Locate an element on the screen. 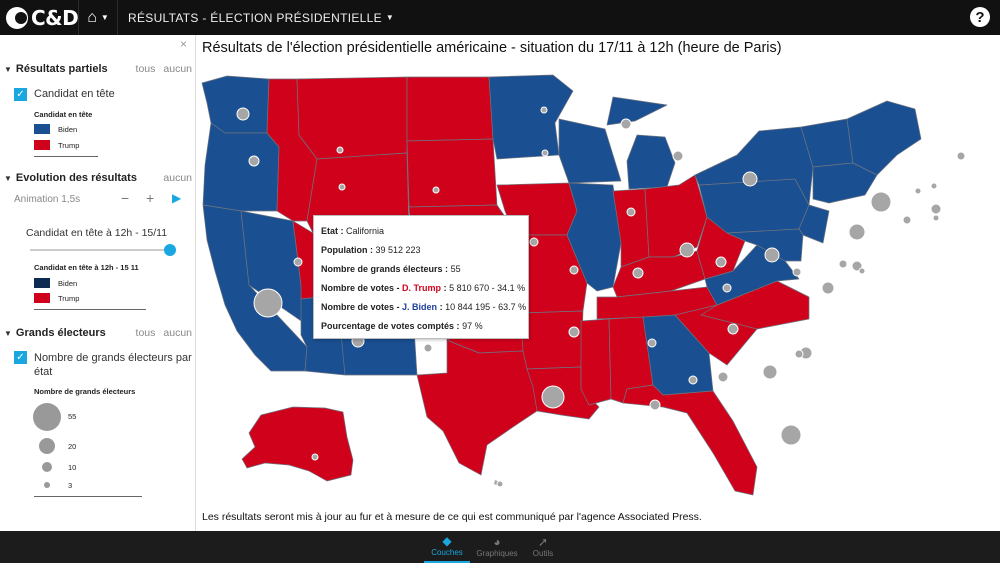 This screenshot has height=563, width=1000. state-mississippi is located at coordinates (596, 362).